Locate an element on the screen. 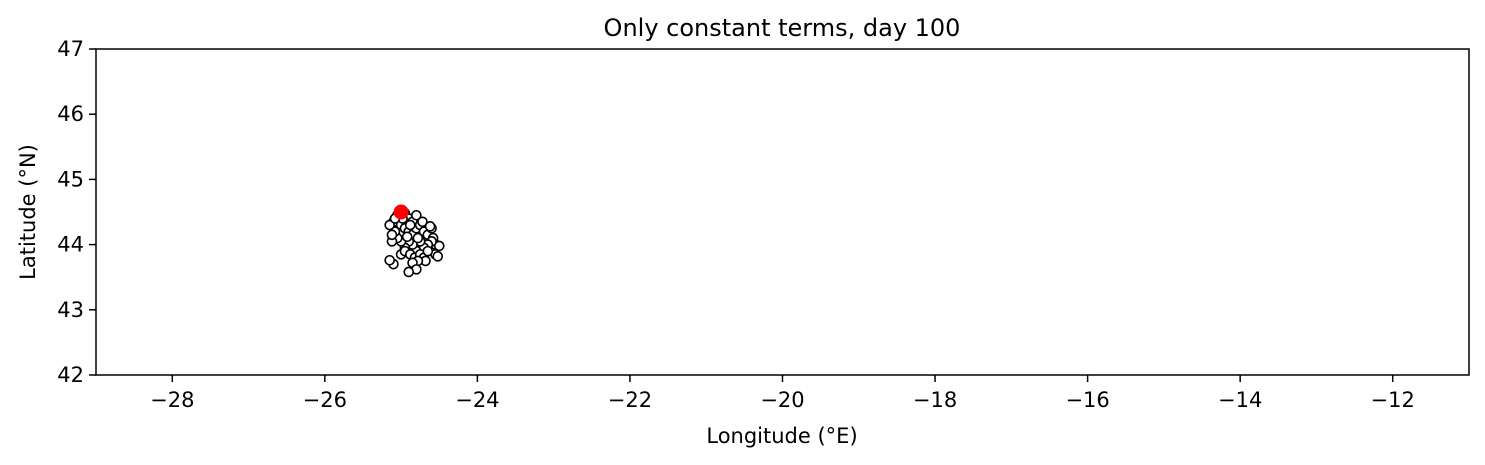  x-tick-label: −26 is located at coordinates (325, 400).